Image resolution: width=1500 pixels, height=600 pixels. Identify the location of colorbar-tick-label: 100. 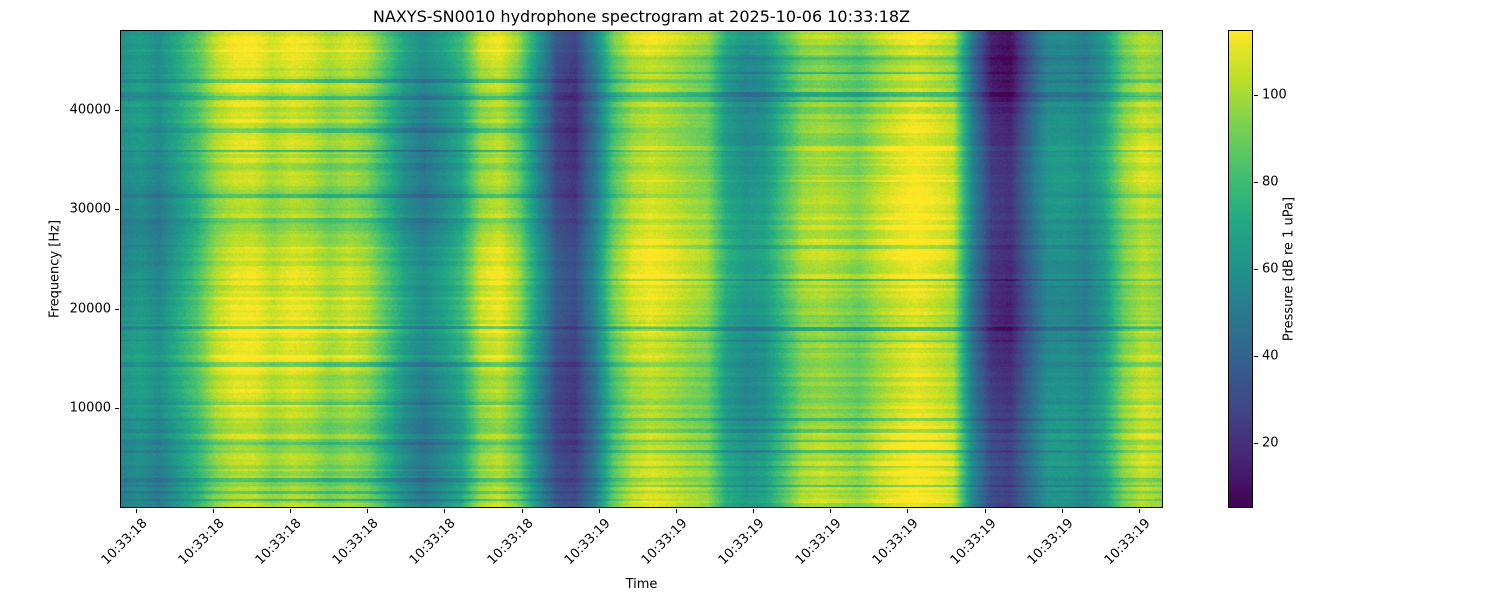
(1274, 95).